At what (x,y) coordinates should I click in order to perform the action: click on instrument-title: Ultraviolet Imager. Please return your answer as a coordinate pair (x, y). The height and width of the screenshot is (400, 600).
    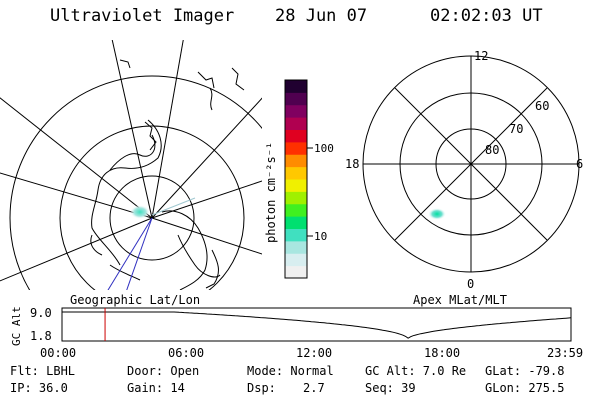
    Looking at the image, I should click on (142, 16).